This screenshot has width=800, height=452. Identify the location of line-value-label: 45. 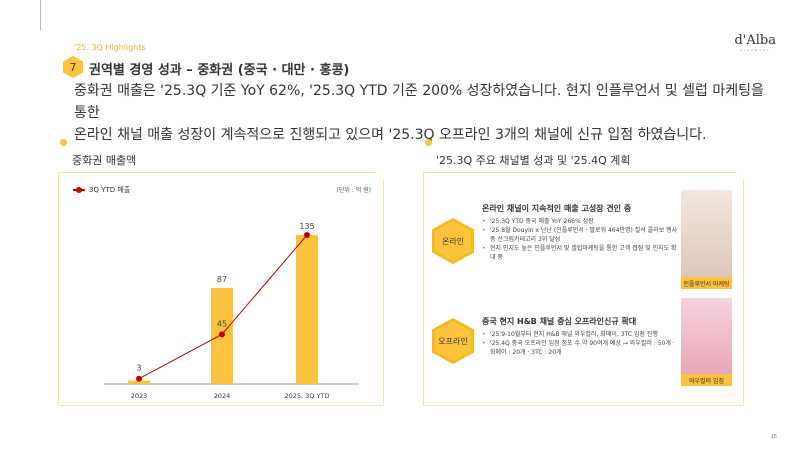
(222, 323).